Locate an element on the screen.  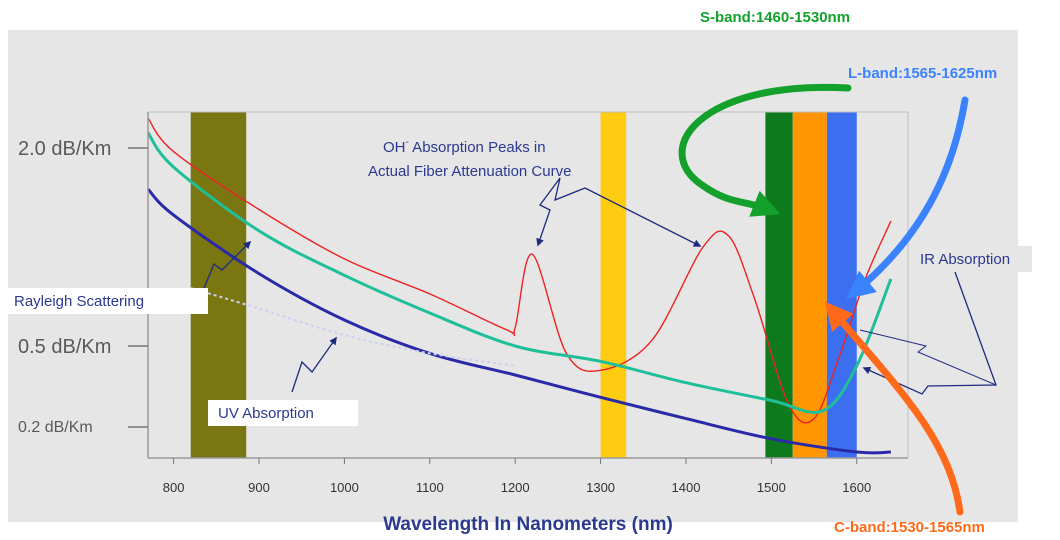
rayleigh-label: Rayleigh Scattering is located at coordinates (79, 301).